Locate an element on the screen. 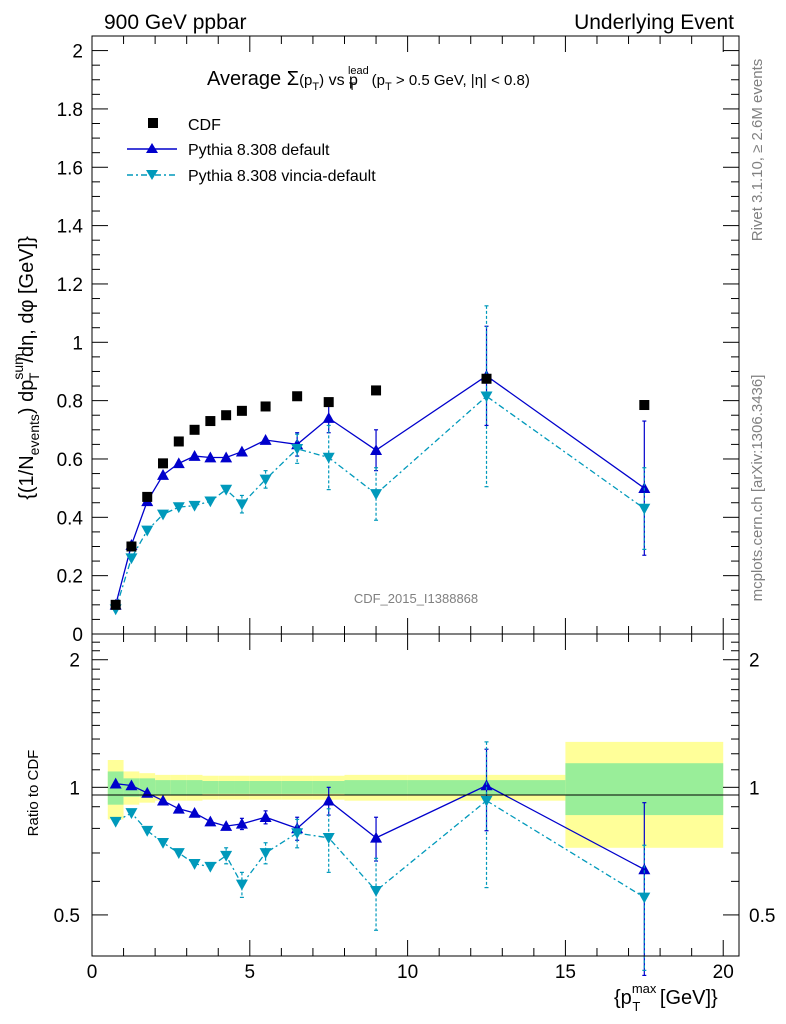 This screenshot has height=1024, width=786. x-tick-label: 10 is located at coordinates (407, 972).